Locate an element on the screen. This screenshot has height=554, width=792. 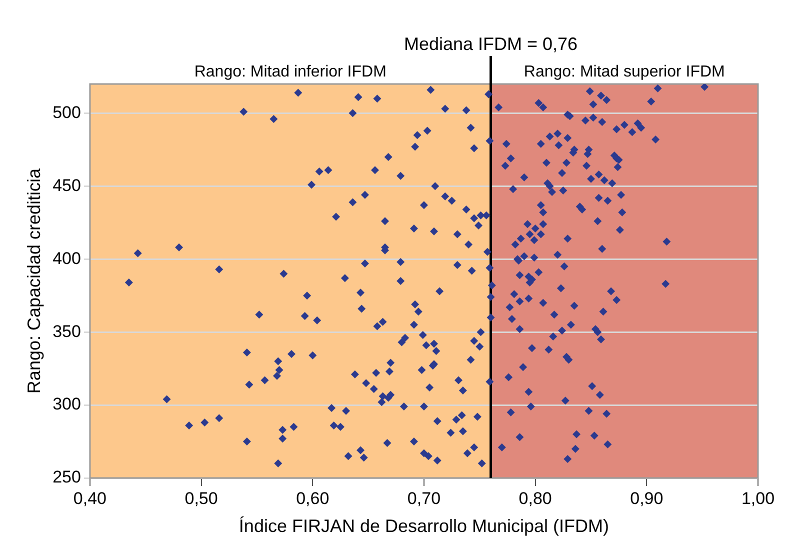
y-axis-title: Rango: Capacidad crediticia is located at coordinates (34, 280).